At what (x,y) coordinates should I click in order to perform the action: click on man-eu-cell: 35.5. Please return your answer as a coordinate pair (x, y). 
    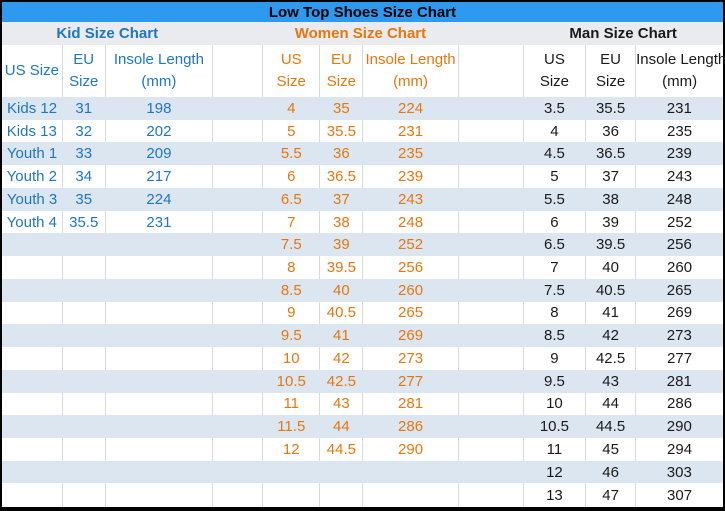
    Looking at the image, I should click on (610, 108).